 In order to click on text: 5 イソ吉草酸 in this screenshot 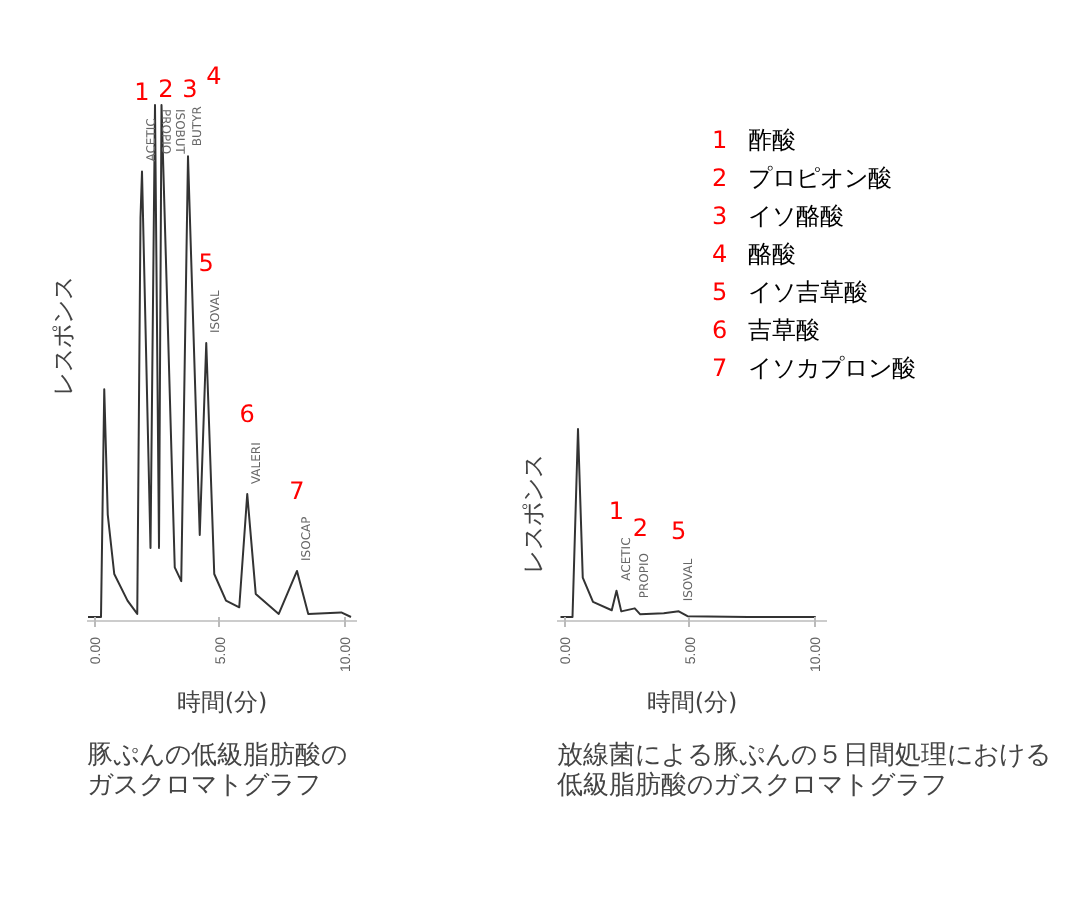, I will do `click(790, 293)`.